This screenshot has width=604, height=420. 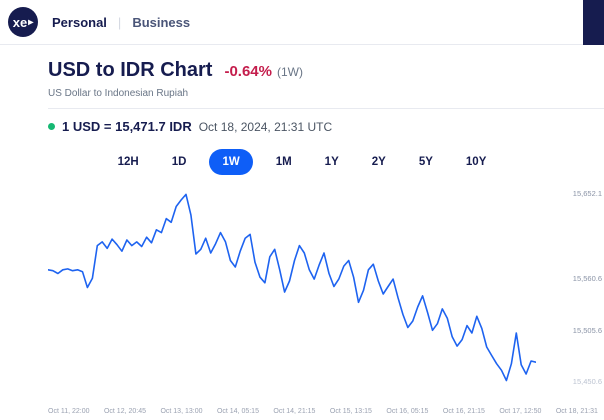 I want to click on time-range-selector: 12H 1D 1W 1M 1Y 2Y 5Y 10Y, so click(x=302, y=162).